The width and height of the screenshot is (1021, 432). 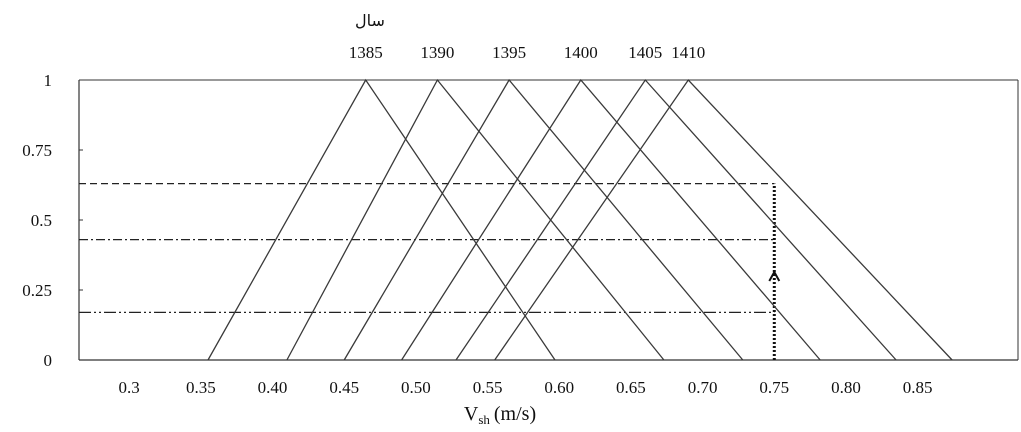 I want to click on x-tick-label: 0.80, so click(x=846, y=387).